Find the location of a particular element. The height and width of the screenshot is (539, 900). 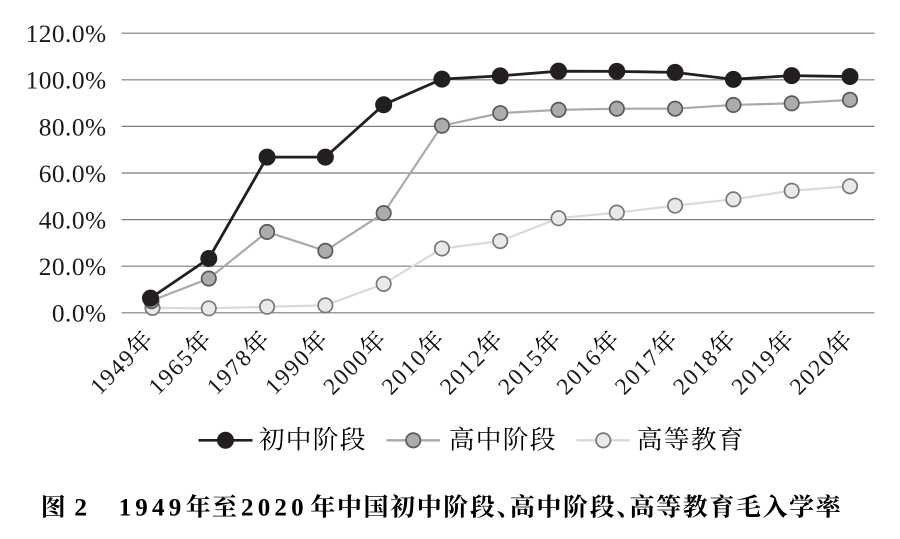

svg-text: 20.0% is located at coordinates (73, 267).